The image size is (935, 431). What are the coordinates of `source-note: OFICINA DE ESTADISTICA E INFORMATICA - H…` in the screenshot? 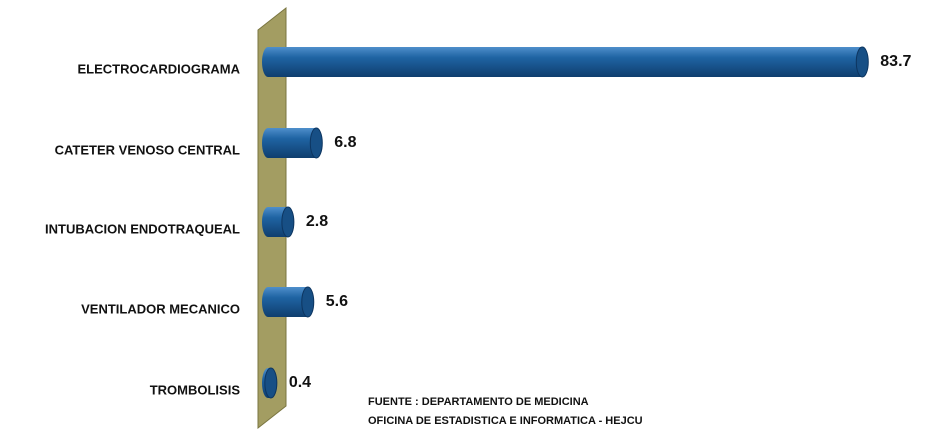 It's located at (505, 421).